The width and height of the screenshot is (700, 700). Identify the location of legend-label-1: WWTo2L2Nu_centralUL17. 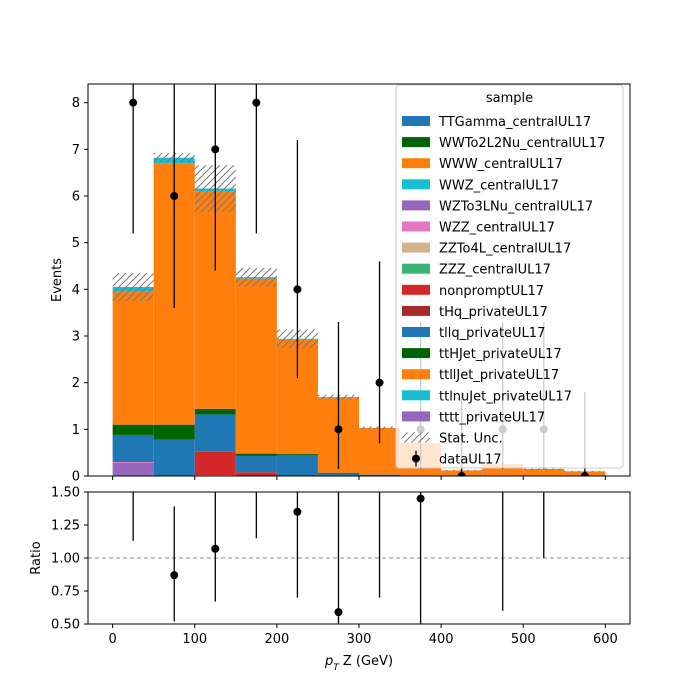
(522, 143).